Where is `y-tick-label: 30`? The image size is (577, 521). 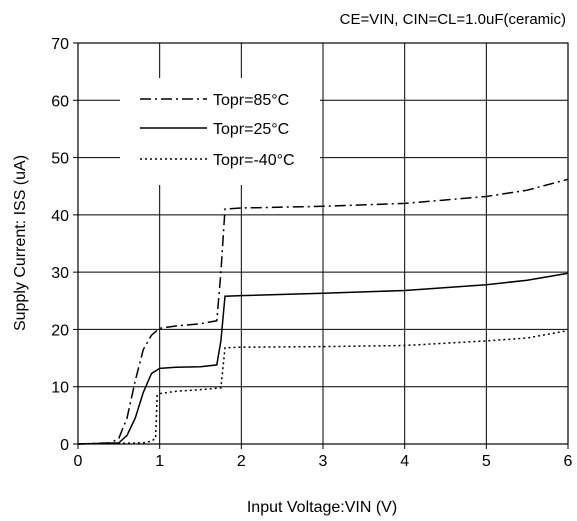 y-tick-label: 30 is located at coordinates (60, 273).